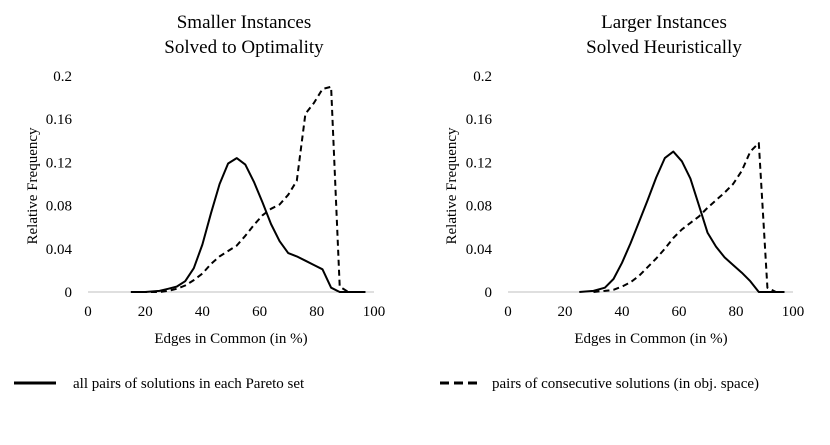 This screenshot has width=830, height=445. I want to click on chart-left-series, so click(248, 189).